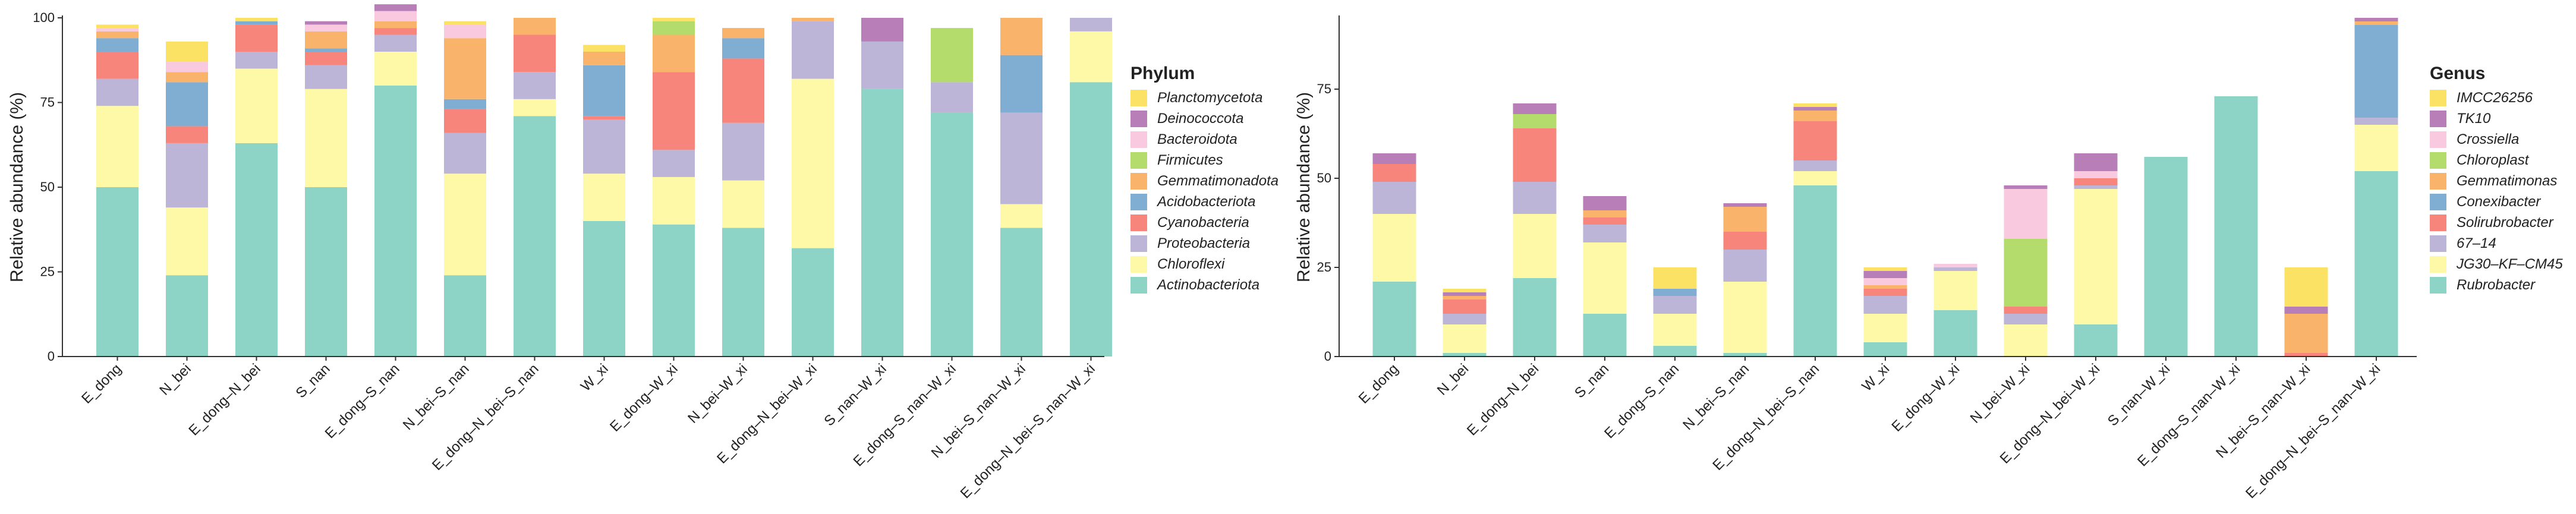  What do you see at coordinates (1028, 432) in the screenshot?
I see `x-tick-label: E_dong–N_bei–S_nan–W_xi` at bounding box center [1028, 432].